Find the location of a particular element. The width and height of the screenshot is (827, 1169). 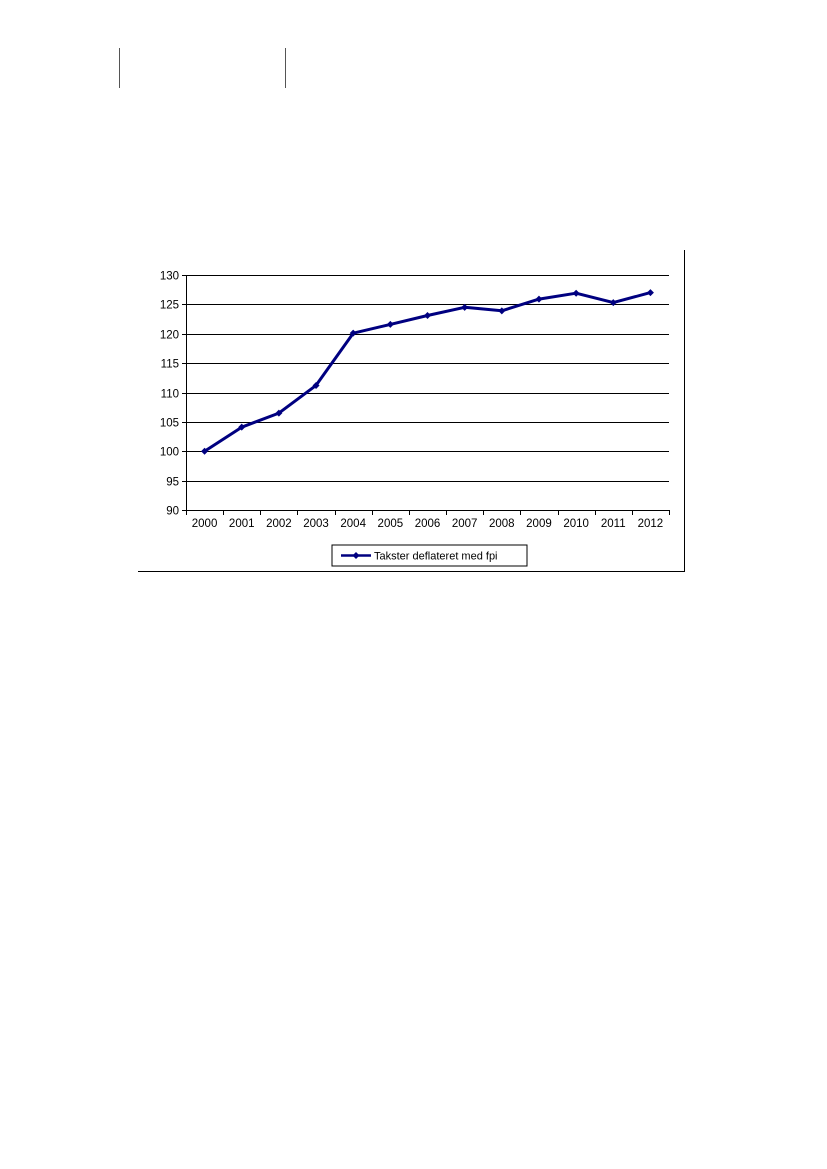

x-tick-label: 2001 is located at coordinates (242, 524).